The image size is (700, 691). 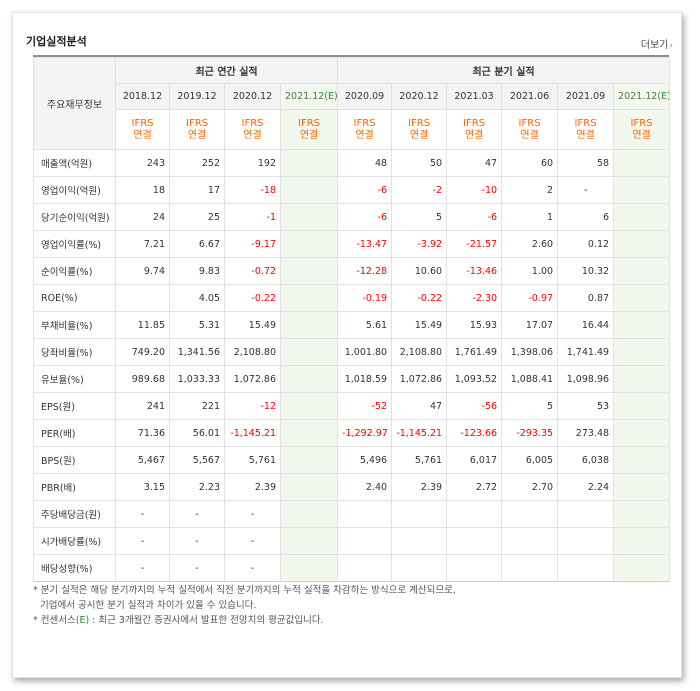 I want to click on table-cell: 2.40, so click(x=365, y=487).